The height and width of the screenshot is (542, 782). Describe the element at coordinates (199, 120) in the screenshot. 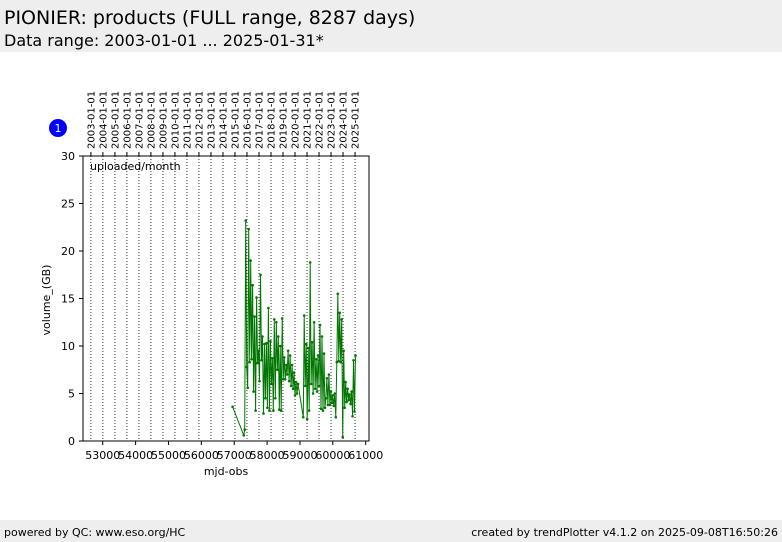

I see `top-date-label: 2012-01-01` at that location.